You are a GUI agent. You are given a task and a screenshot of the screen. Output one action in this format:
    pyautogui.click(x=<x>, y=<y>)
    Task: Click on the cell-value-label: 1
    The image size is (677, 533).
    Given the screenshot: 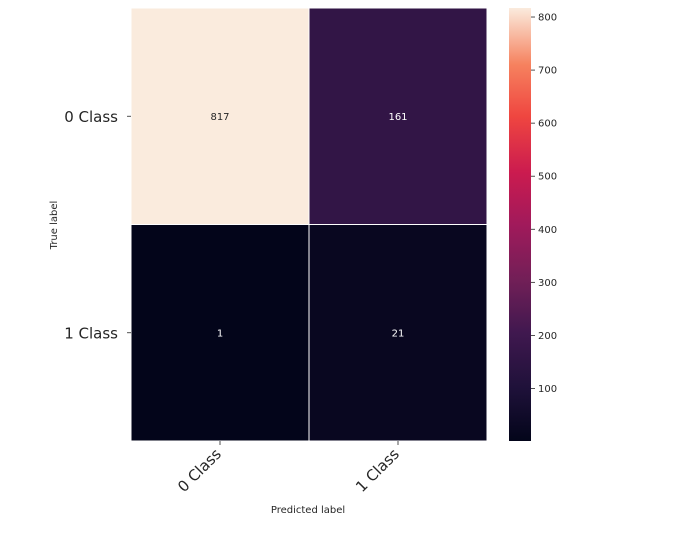 What is the action you would take?
    pyautogui.click(x=220, y=333)
    